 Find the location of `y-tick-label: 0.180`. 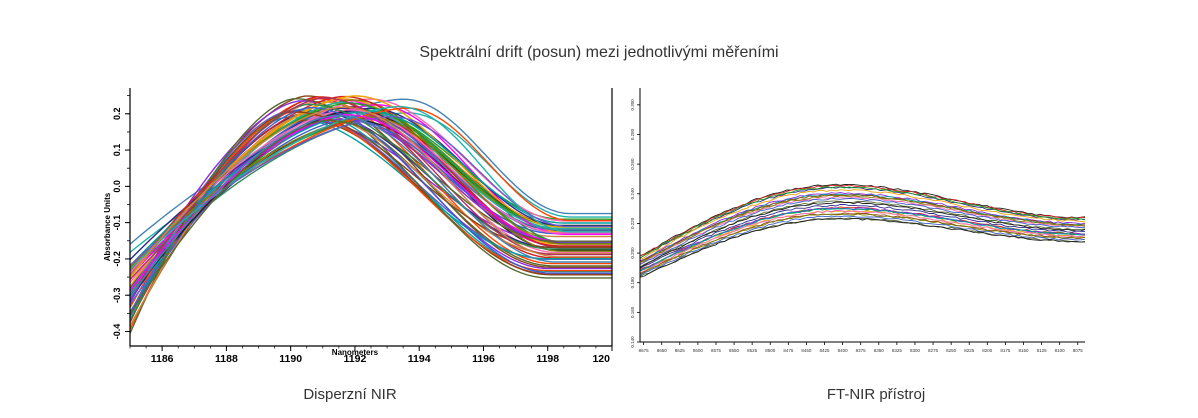

y-tick-label: 0.180 is located at coordinates (632, 283).